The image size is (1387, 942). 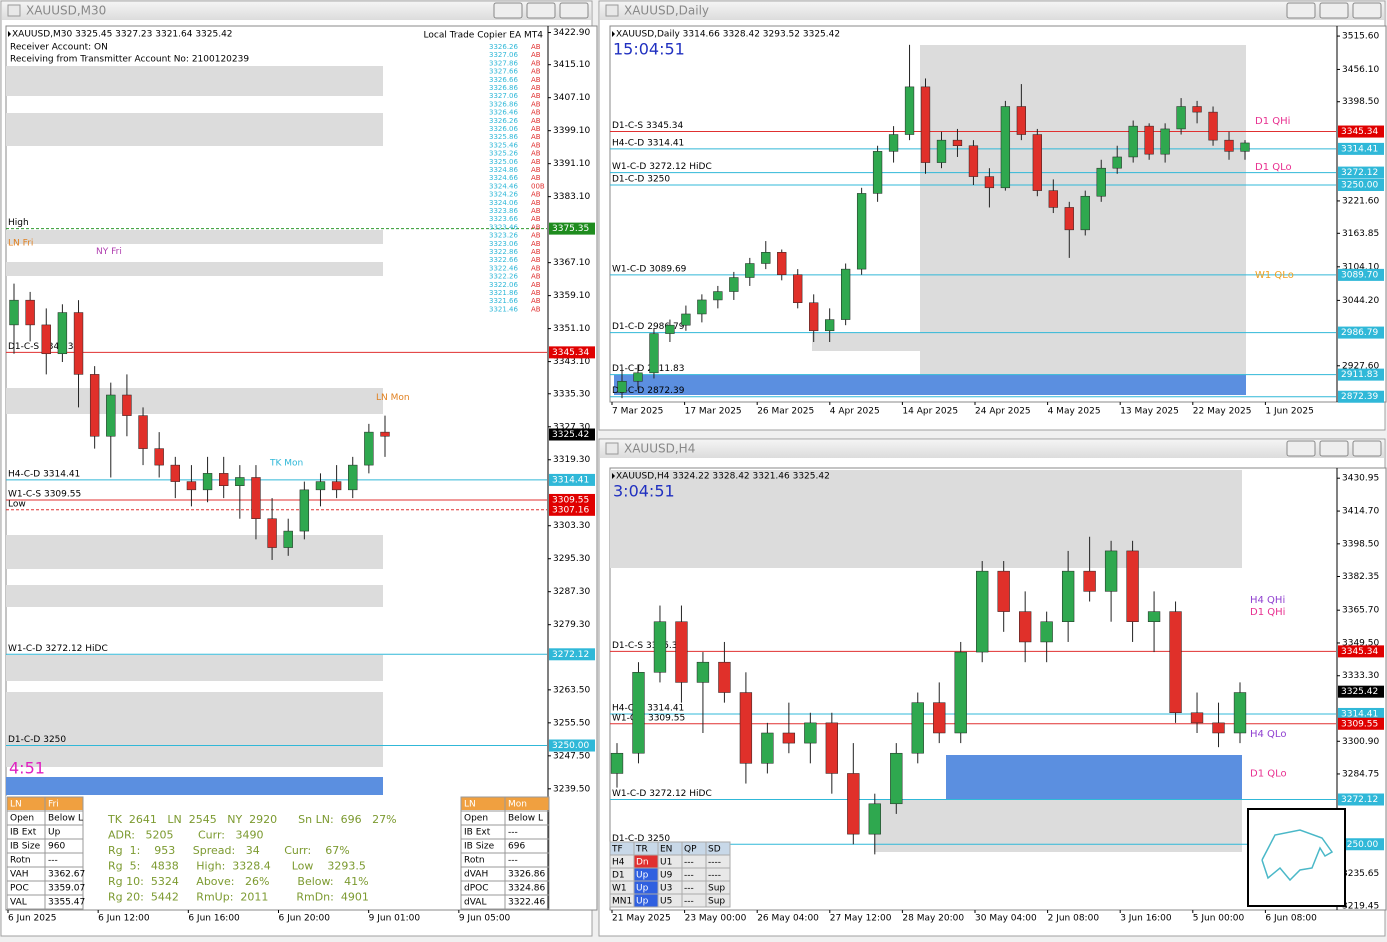 What do you see at coordinates (503, 162) in the screenshot?
I see `ladder-price: 3325.06` at bounding box center [503, 162].